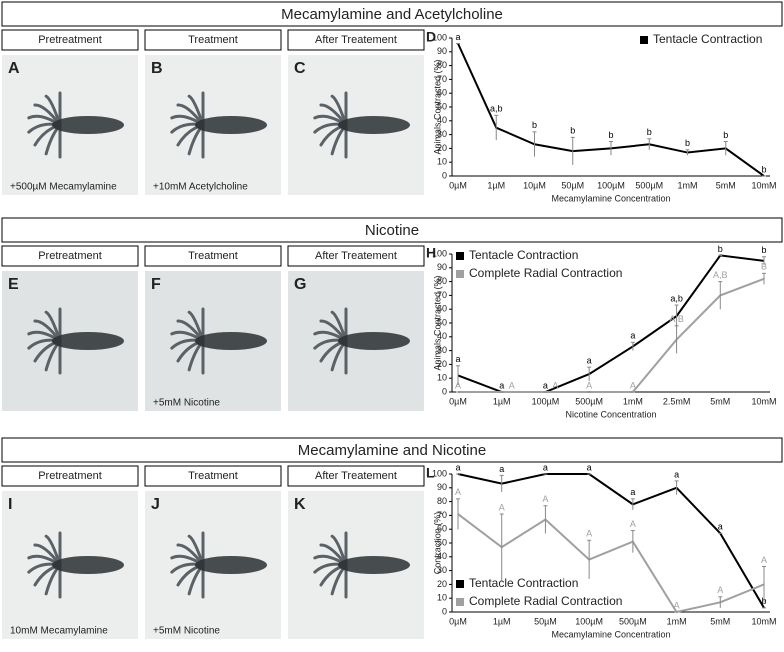 Image resolution: width=784 pixels, height=652 pixels. Describe the element at coordinates (589, 621) in the screenshot. I see `x-tick-label: 100µM` at that location.